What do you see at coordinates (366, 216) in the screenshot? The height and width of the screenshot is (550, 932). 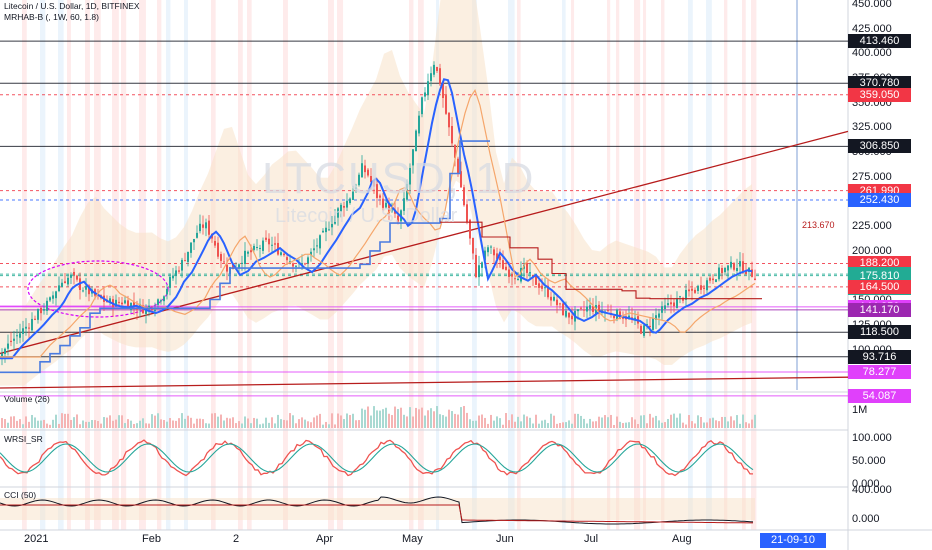 I see `watermark-name: Litecoin / U.S. Dollar` at bounding box center [366, 216].